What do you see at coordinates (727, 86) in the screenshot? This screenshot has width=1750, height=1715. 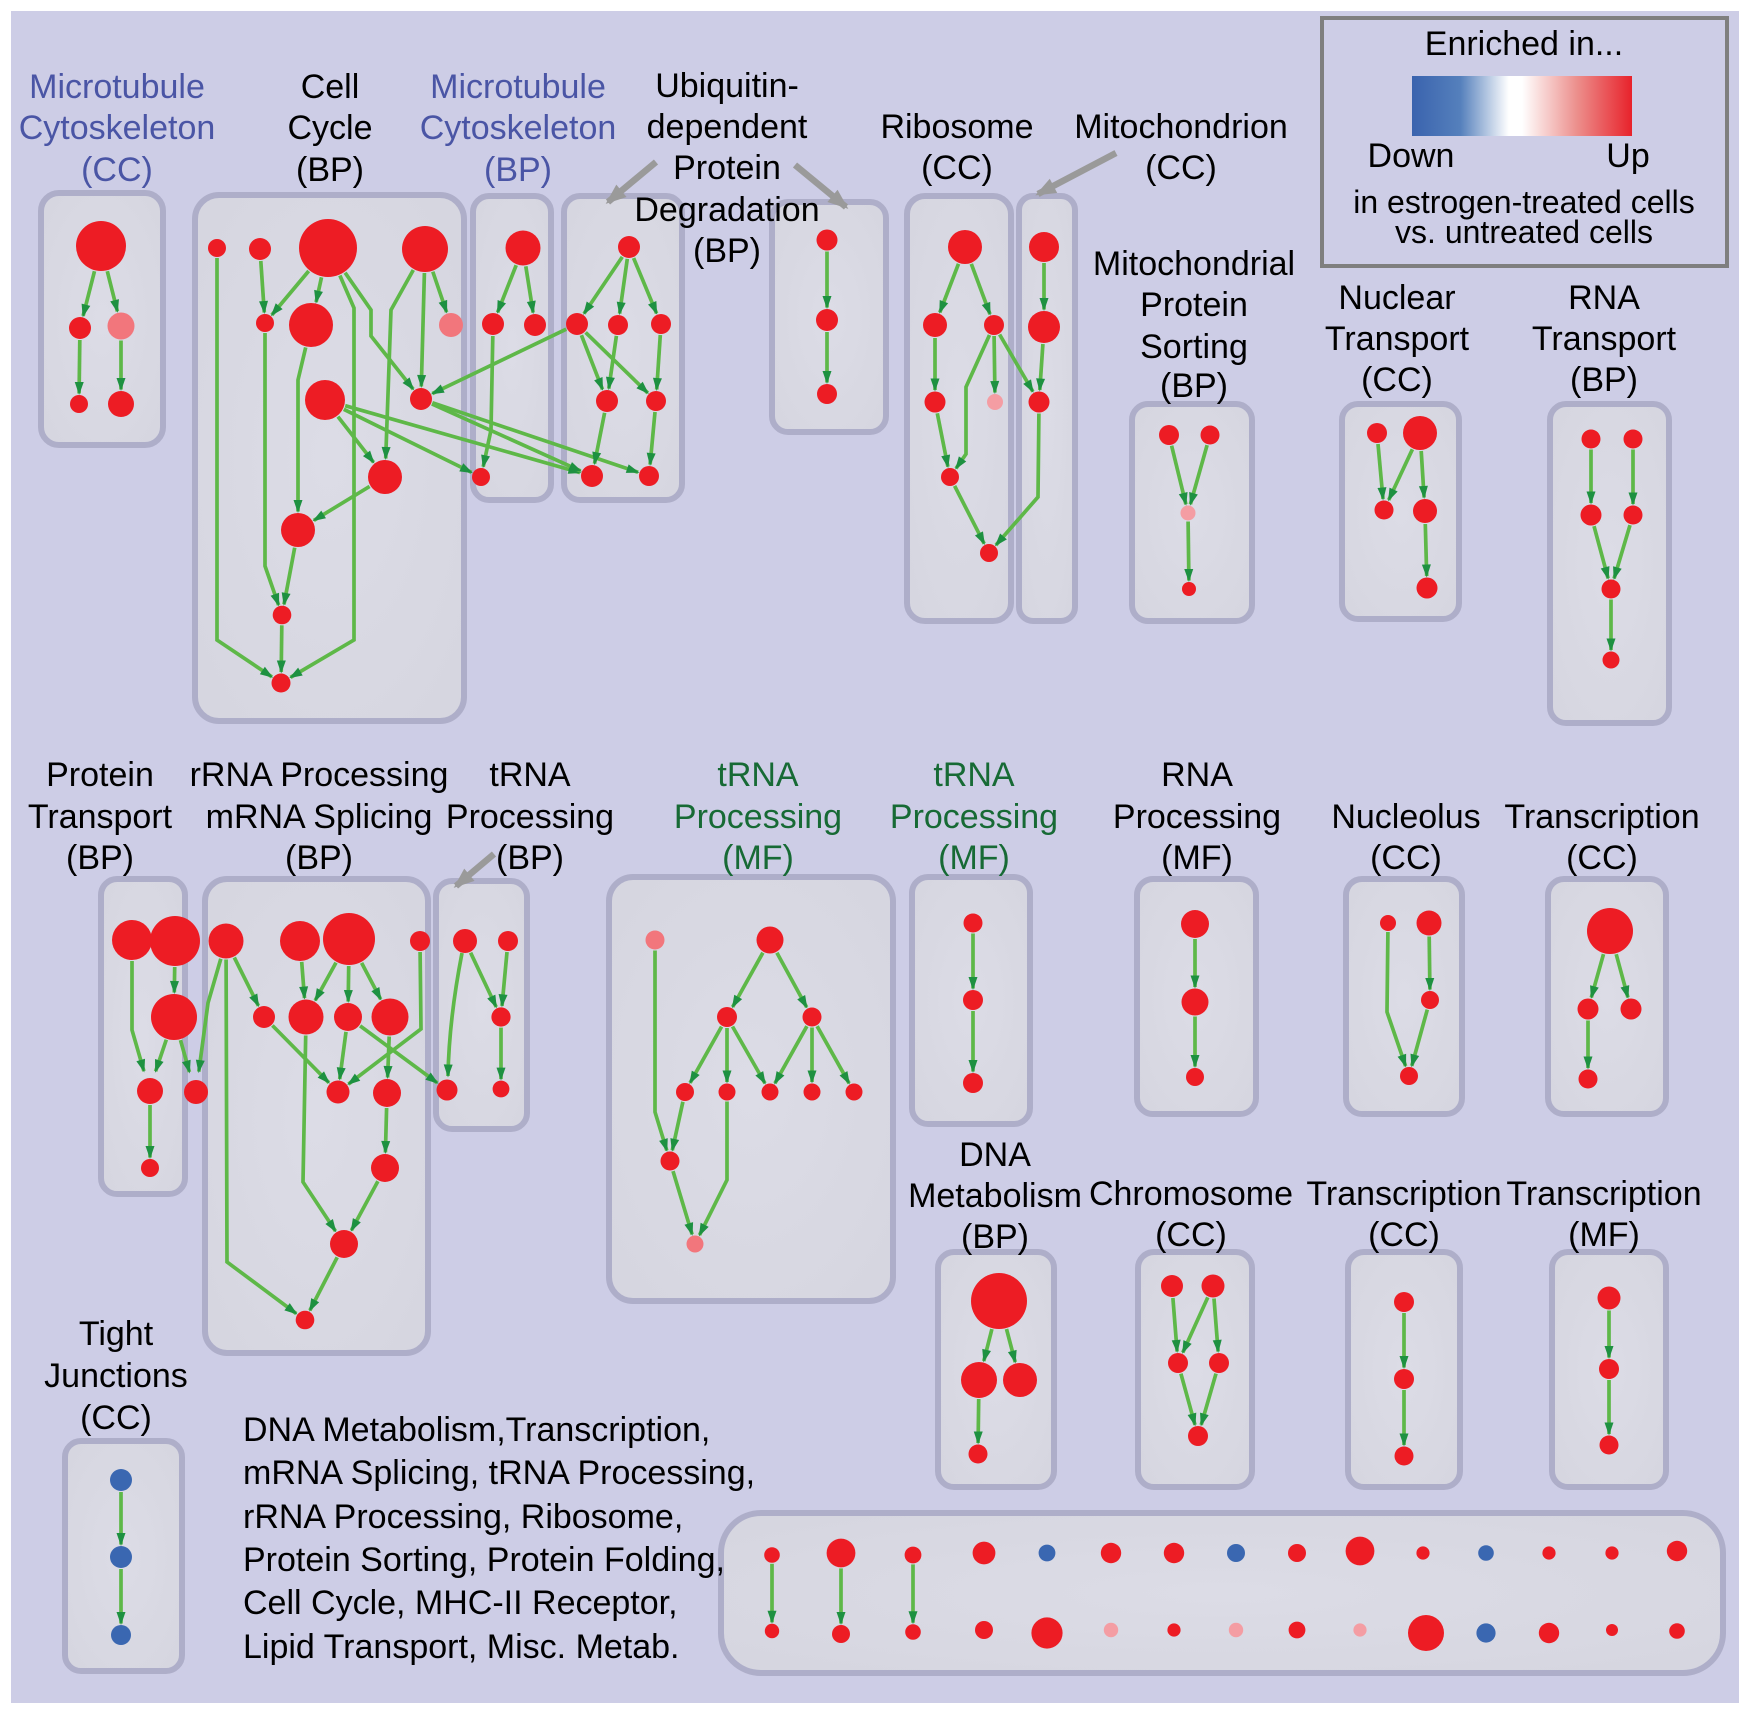 I see `svg-text: Ubiquitin-` at bounding box center [727, 86].